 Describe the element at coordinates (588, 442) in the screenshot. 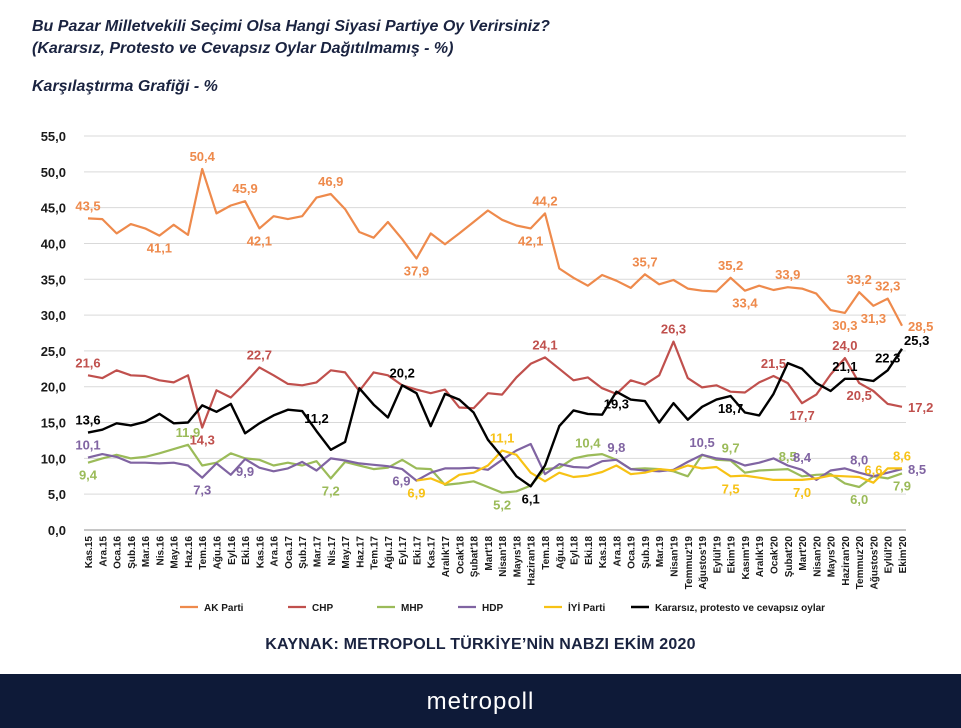

I see `data-label: 10,4` at that location.